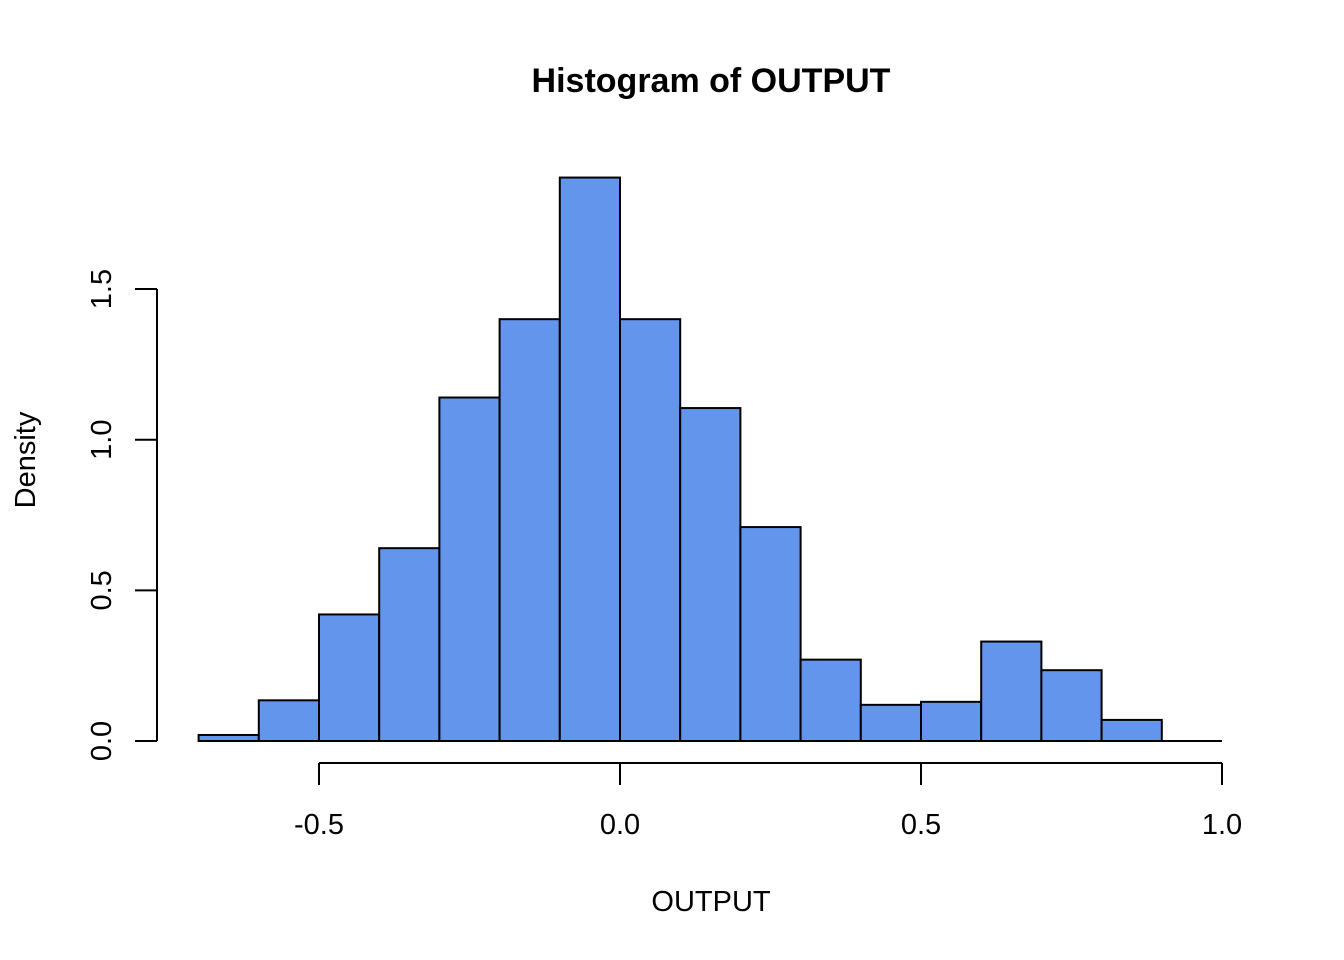 This screenshot has height=960, width=1344. Describe the element at coordinates (102, 741) in the screenshot. I see `y-tick-label: 0.0` at that location.